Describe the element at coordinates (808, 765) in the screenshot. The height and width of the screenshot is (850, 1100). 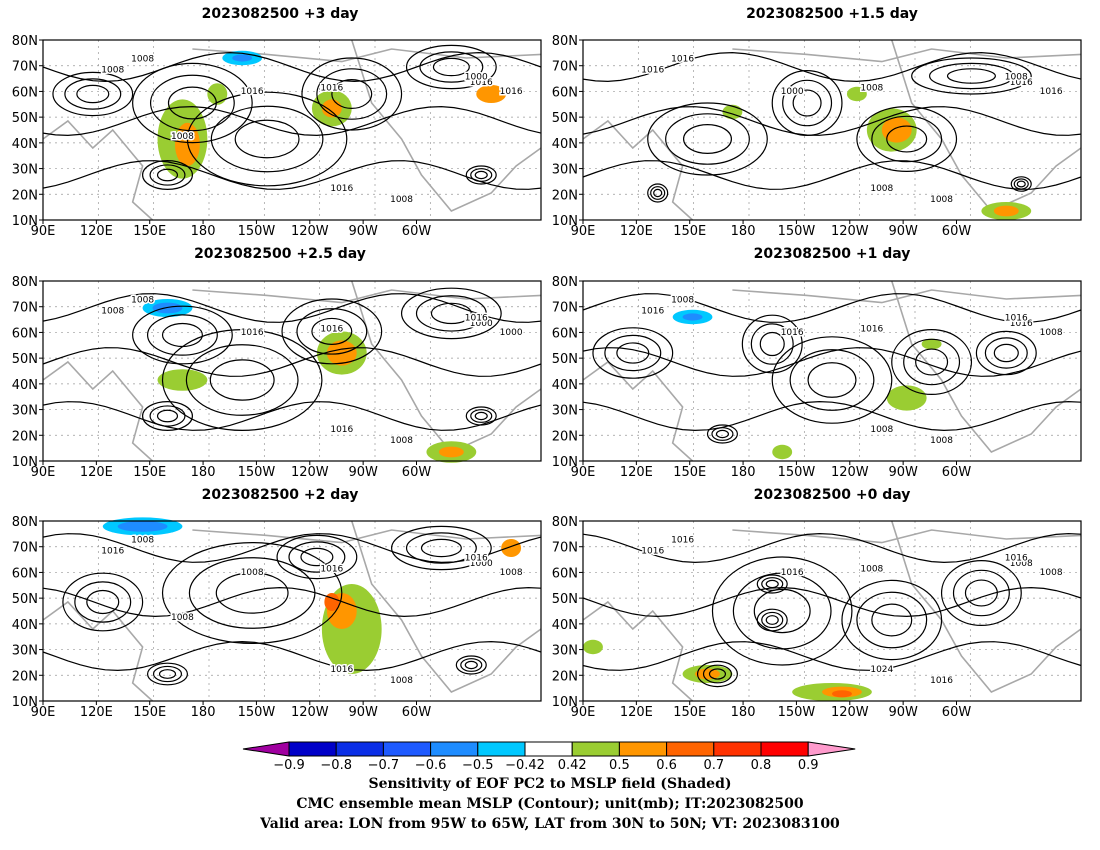
I see `colorbar-tick-label: 0.9` at that location.